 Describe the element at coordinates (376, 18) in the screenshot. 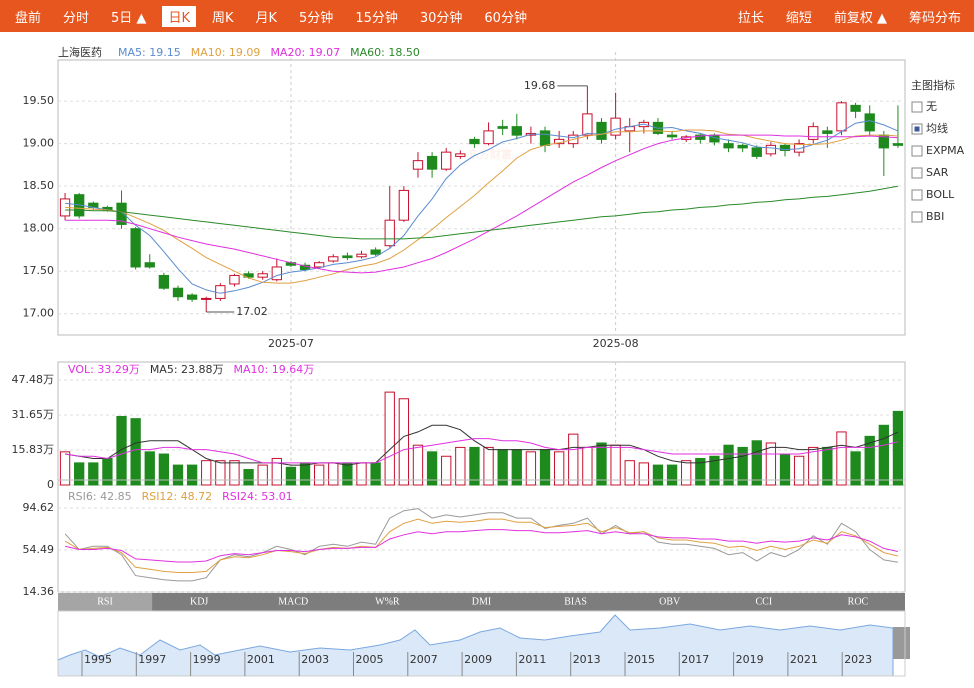

I see `toolbar-button: 15分钟` at that location.